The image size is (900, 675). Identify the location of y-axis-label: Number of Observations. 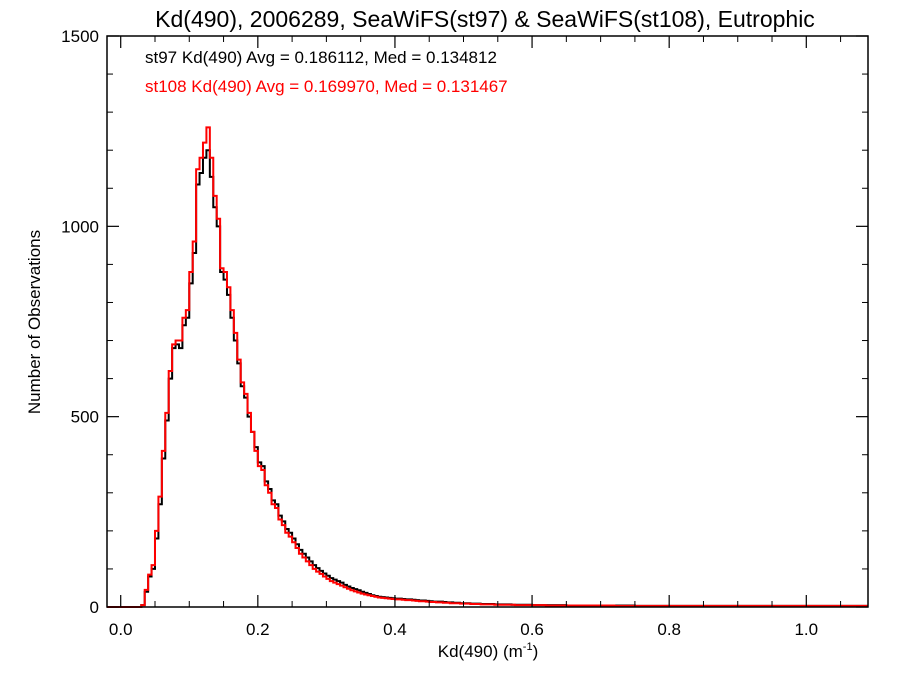
(34, 322).